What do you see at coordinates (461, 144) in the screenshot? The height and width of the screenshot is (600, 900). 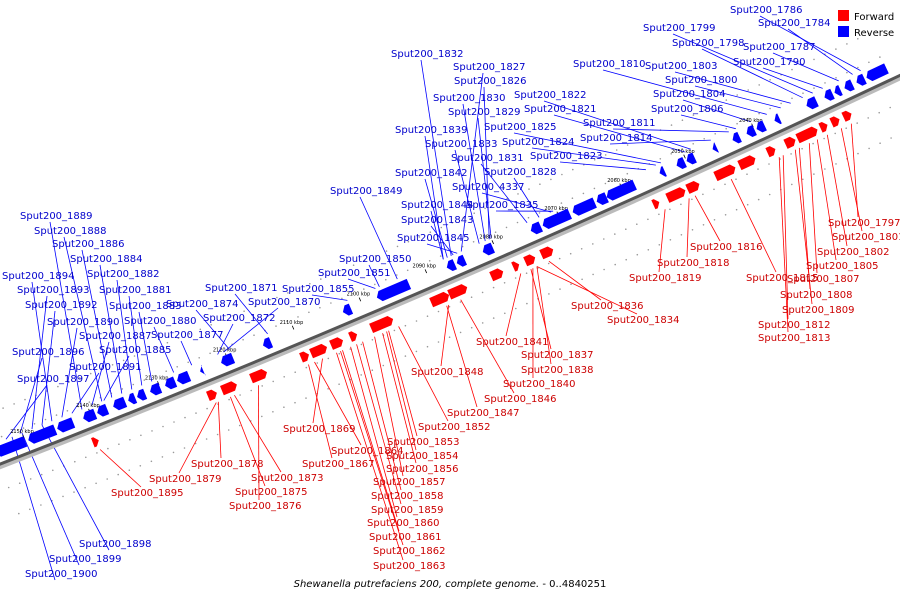 I see `reverse-gene-label: Sput200_1833` at bounding box center [461, 144].